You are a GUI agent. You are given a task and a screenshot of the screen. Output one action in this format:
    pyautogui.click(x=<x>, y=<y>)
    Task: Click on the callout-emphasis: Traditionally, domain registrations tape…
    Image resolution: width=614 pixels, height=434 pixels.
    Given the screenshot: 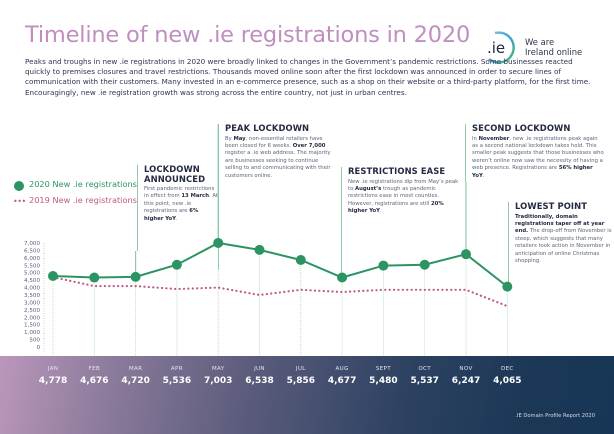 What is the action you would take?
    pyautogui.click(x=560, y=224)
    